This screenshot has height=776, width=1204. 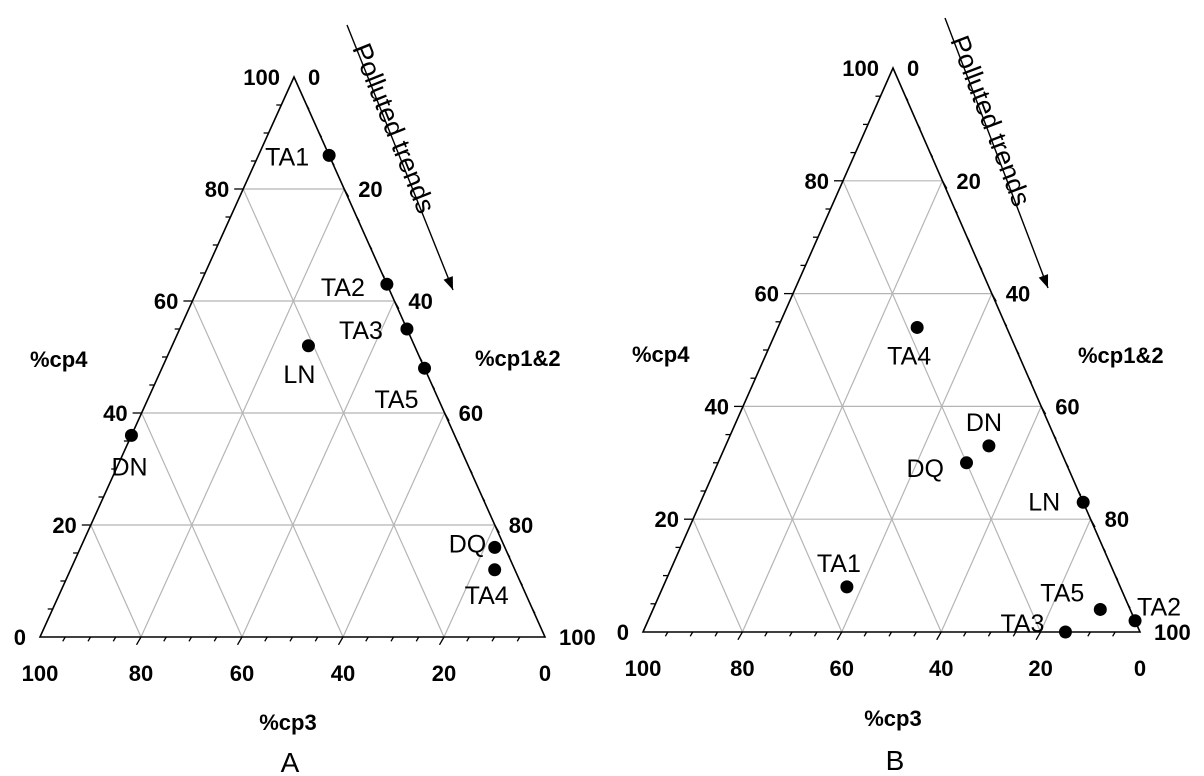 What do you see at coordinates (343, 288) in the screenshot?
I see `data-point-label: TA2` at bounding box center [343, 288].